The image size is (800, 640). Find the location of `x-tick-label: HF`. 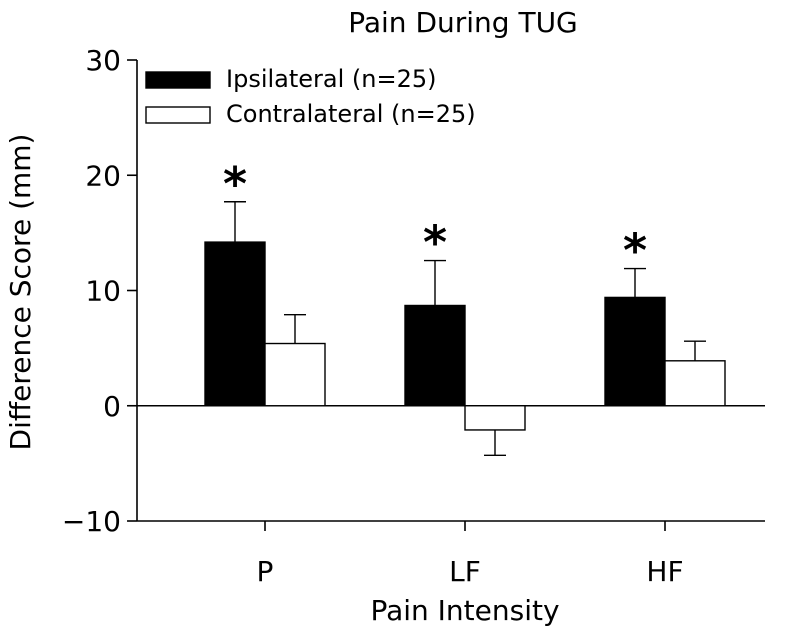

x-tick-label: HF is located at coordinates (664, 571).